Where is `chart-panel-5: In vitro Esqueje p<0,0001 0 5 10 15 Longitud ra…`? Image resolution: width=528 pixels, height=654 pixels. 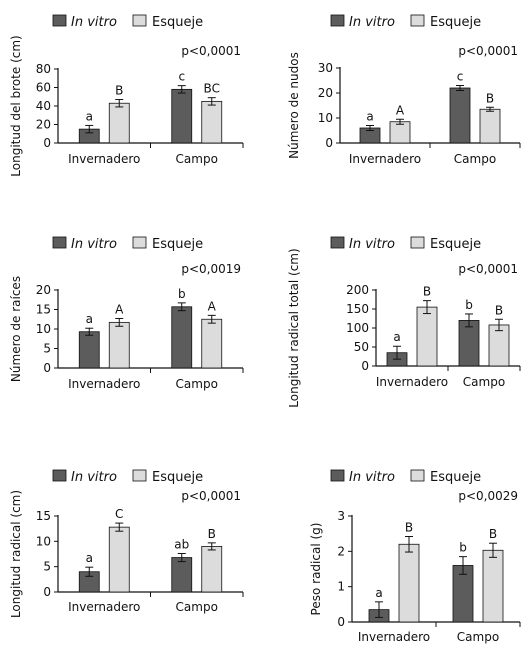 chart-panel-5: In vitro Esqueje p<0,0001 0 5 10 15 Longitud ra… is located at coordinates (126, 543).